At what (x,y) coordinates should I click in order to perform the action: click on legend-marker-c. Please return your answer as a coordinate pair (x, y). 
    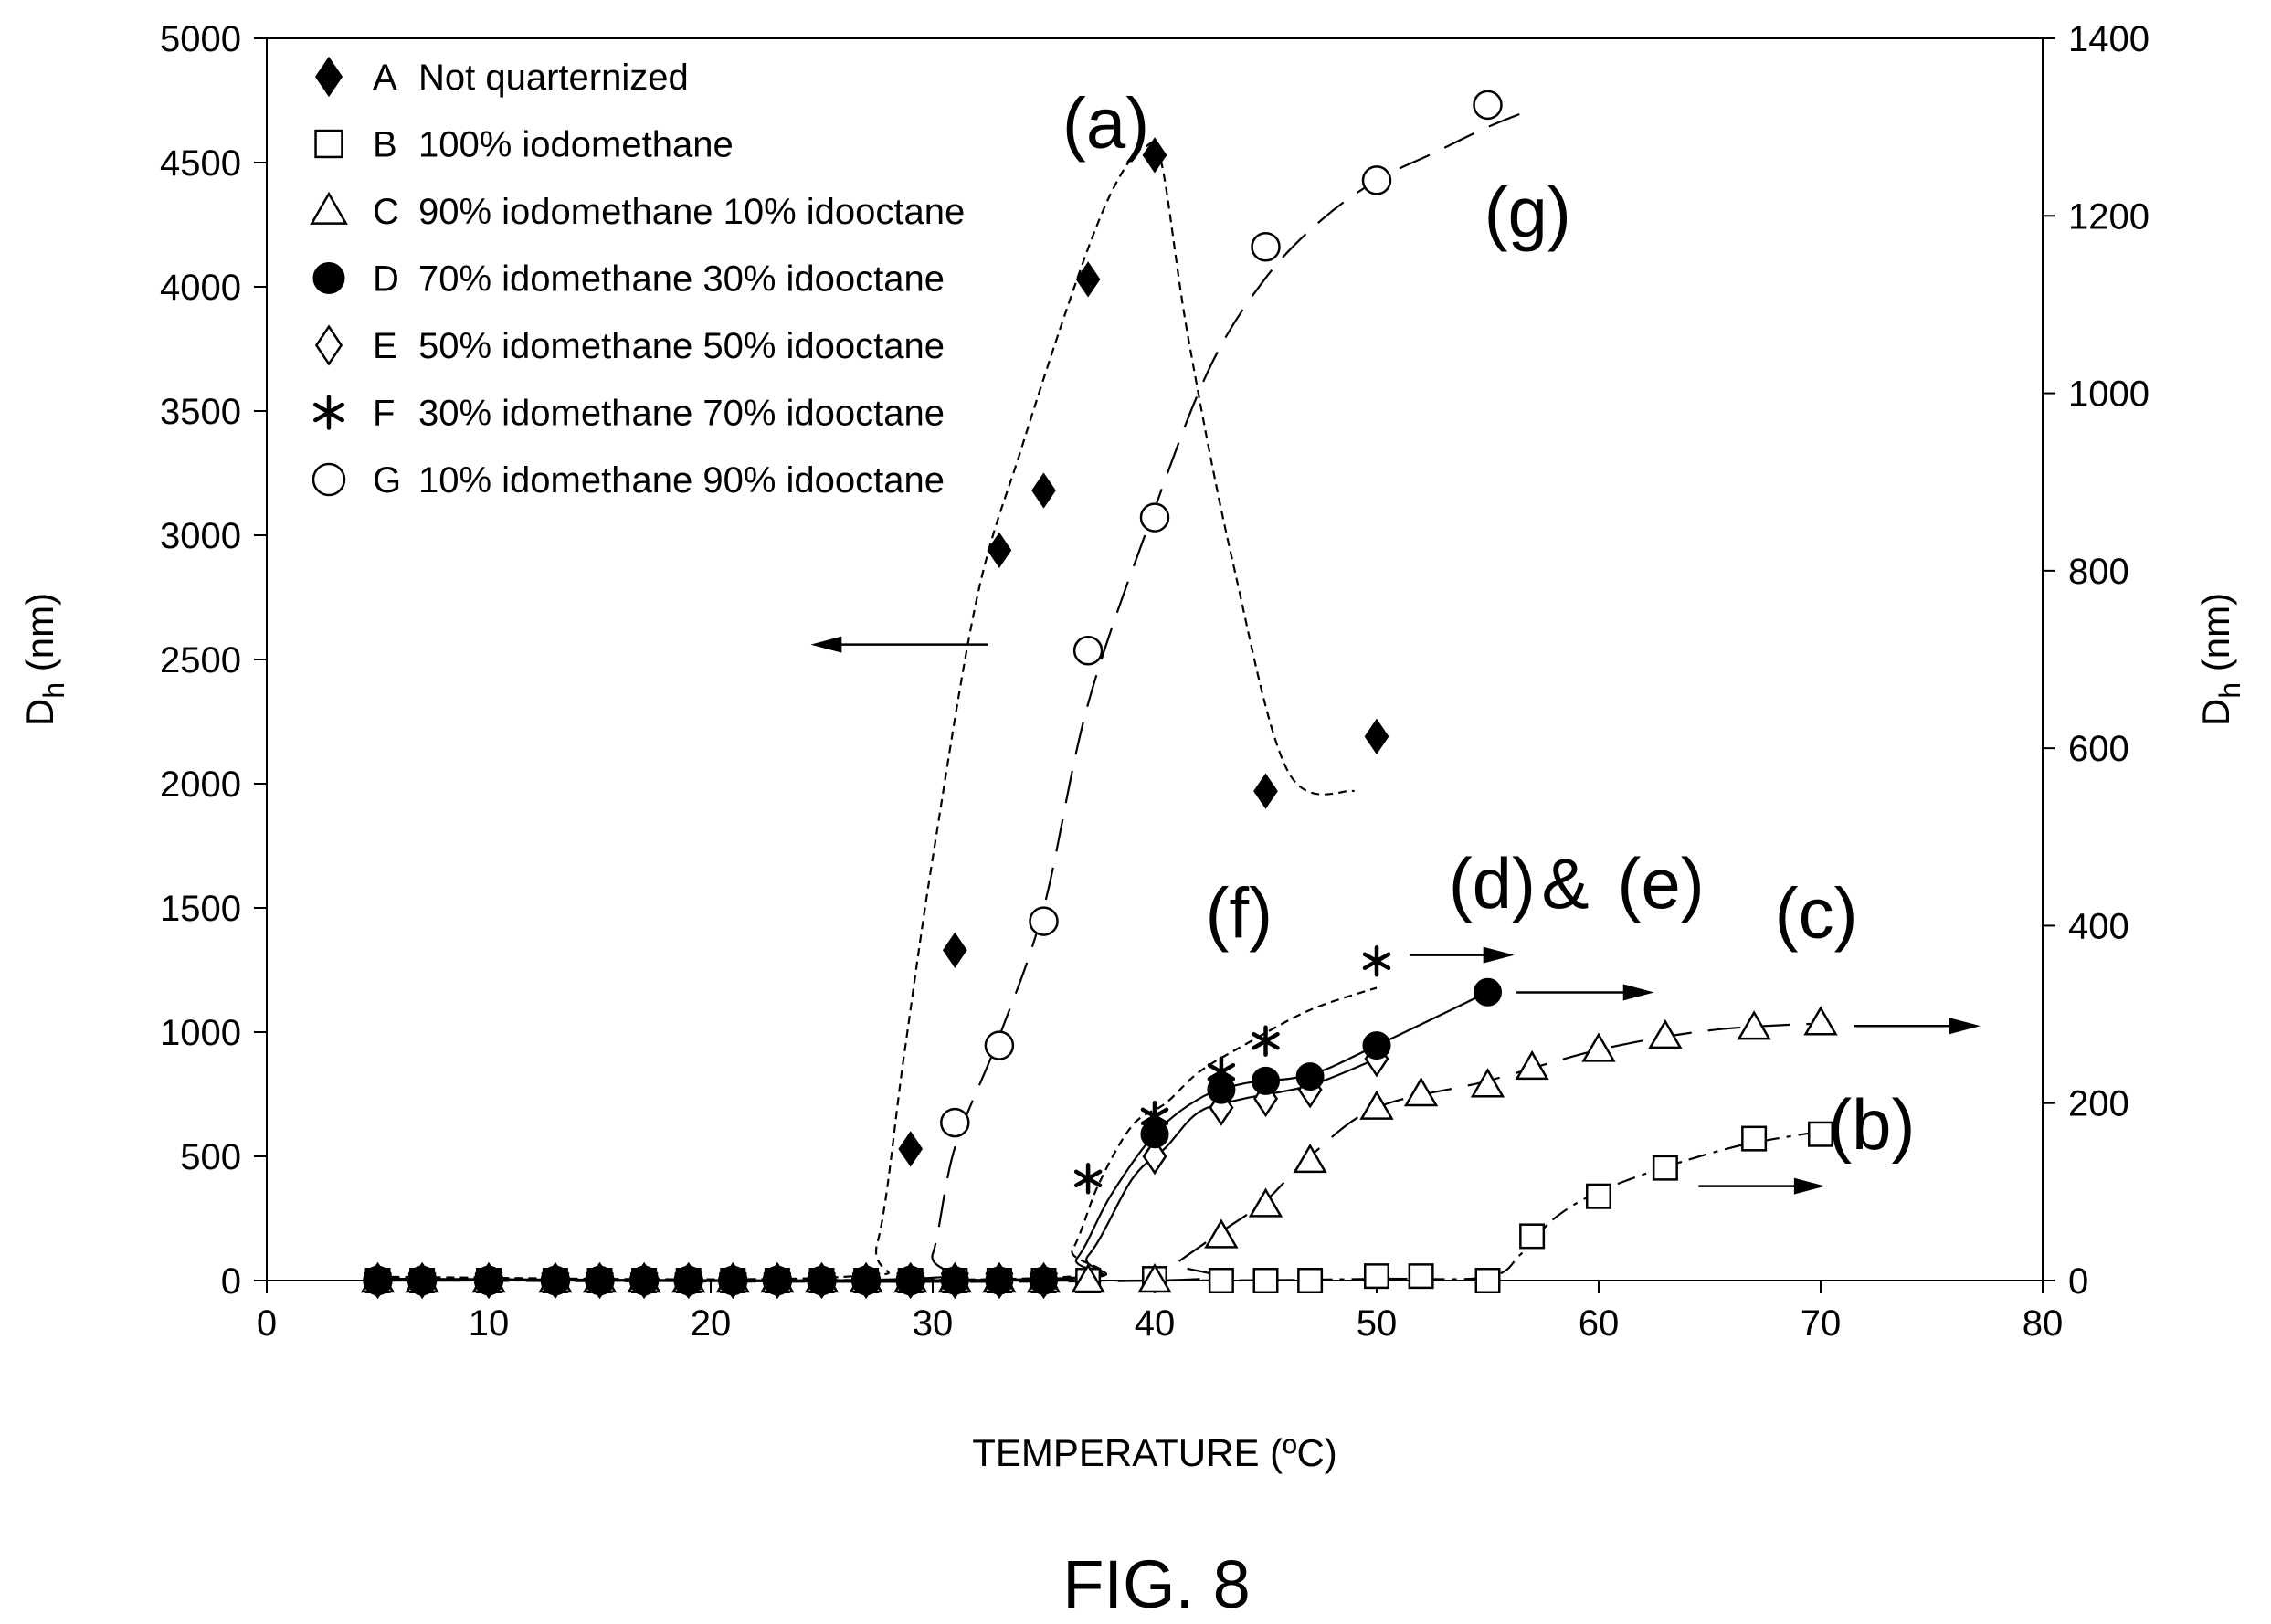
    Looking at the image, I should click on (329, 208).